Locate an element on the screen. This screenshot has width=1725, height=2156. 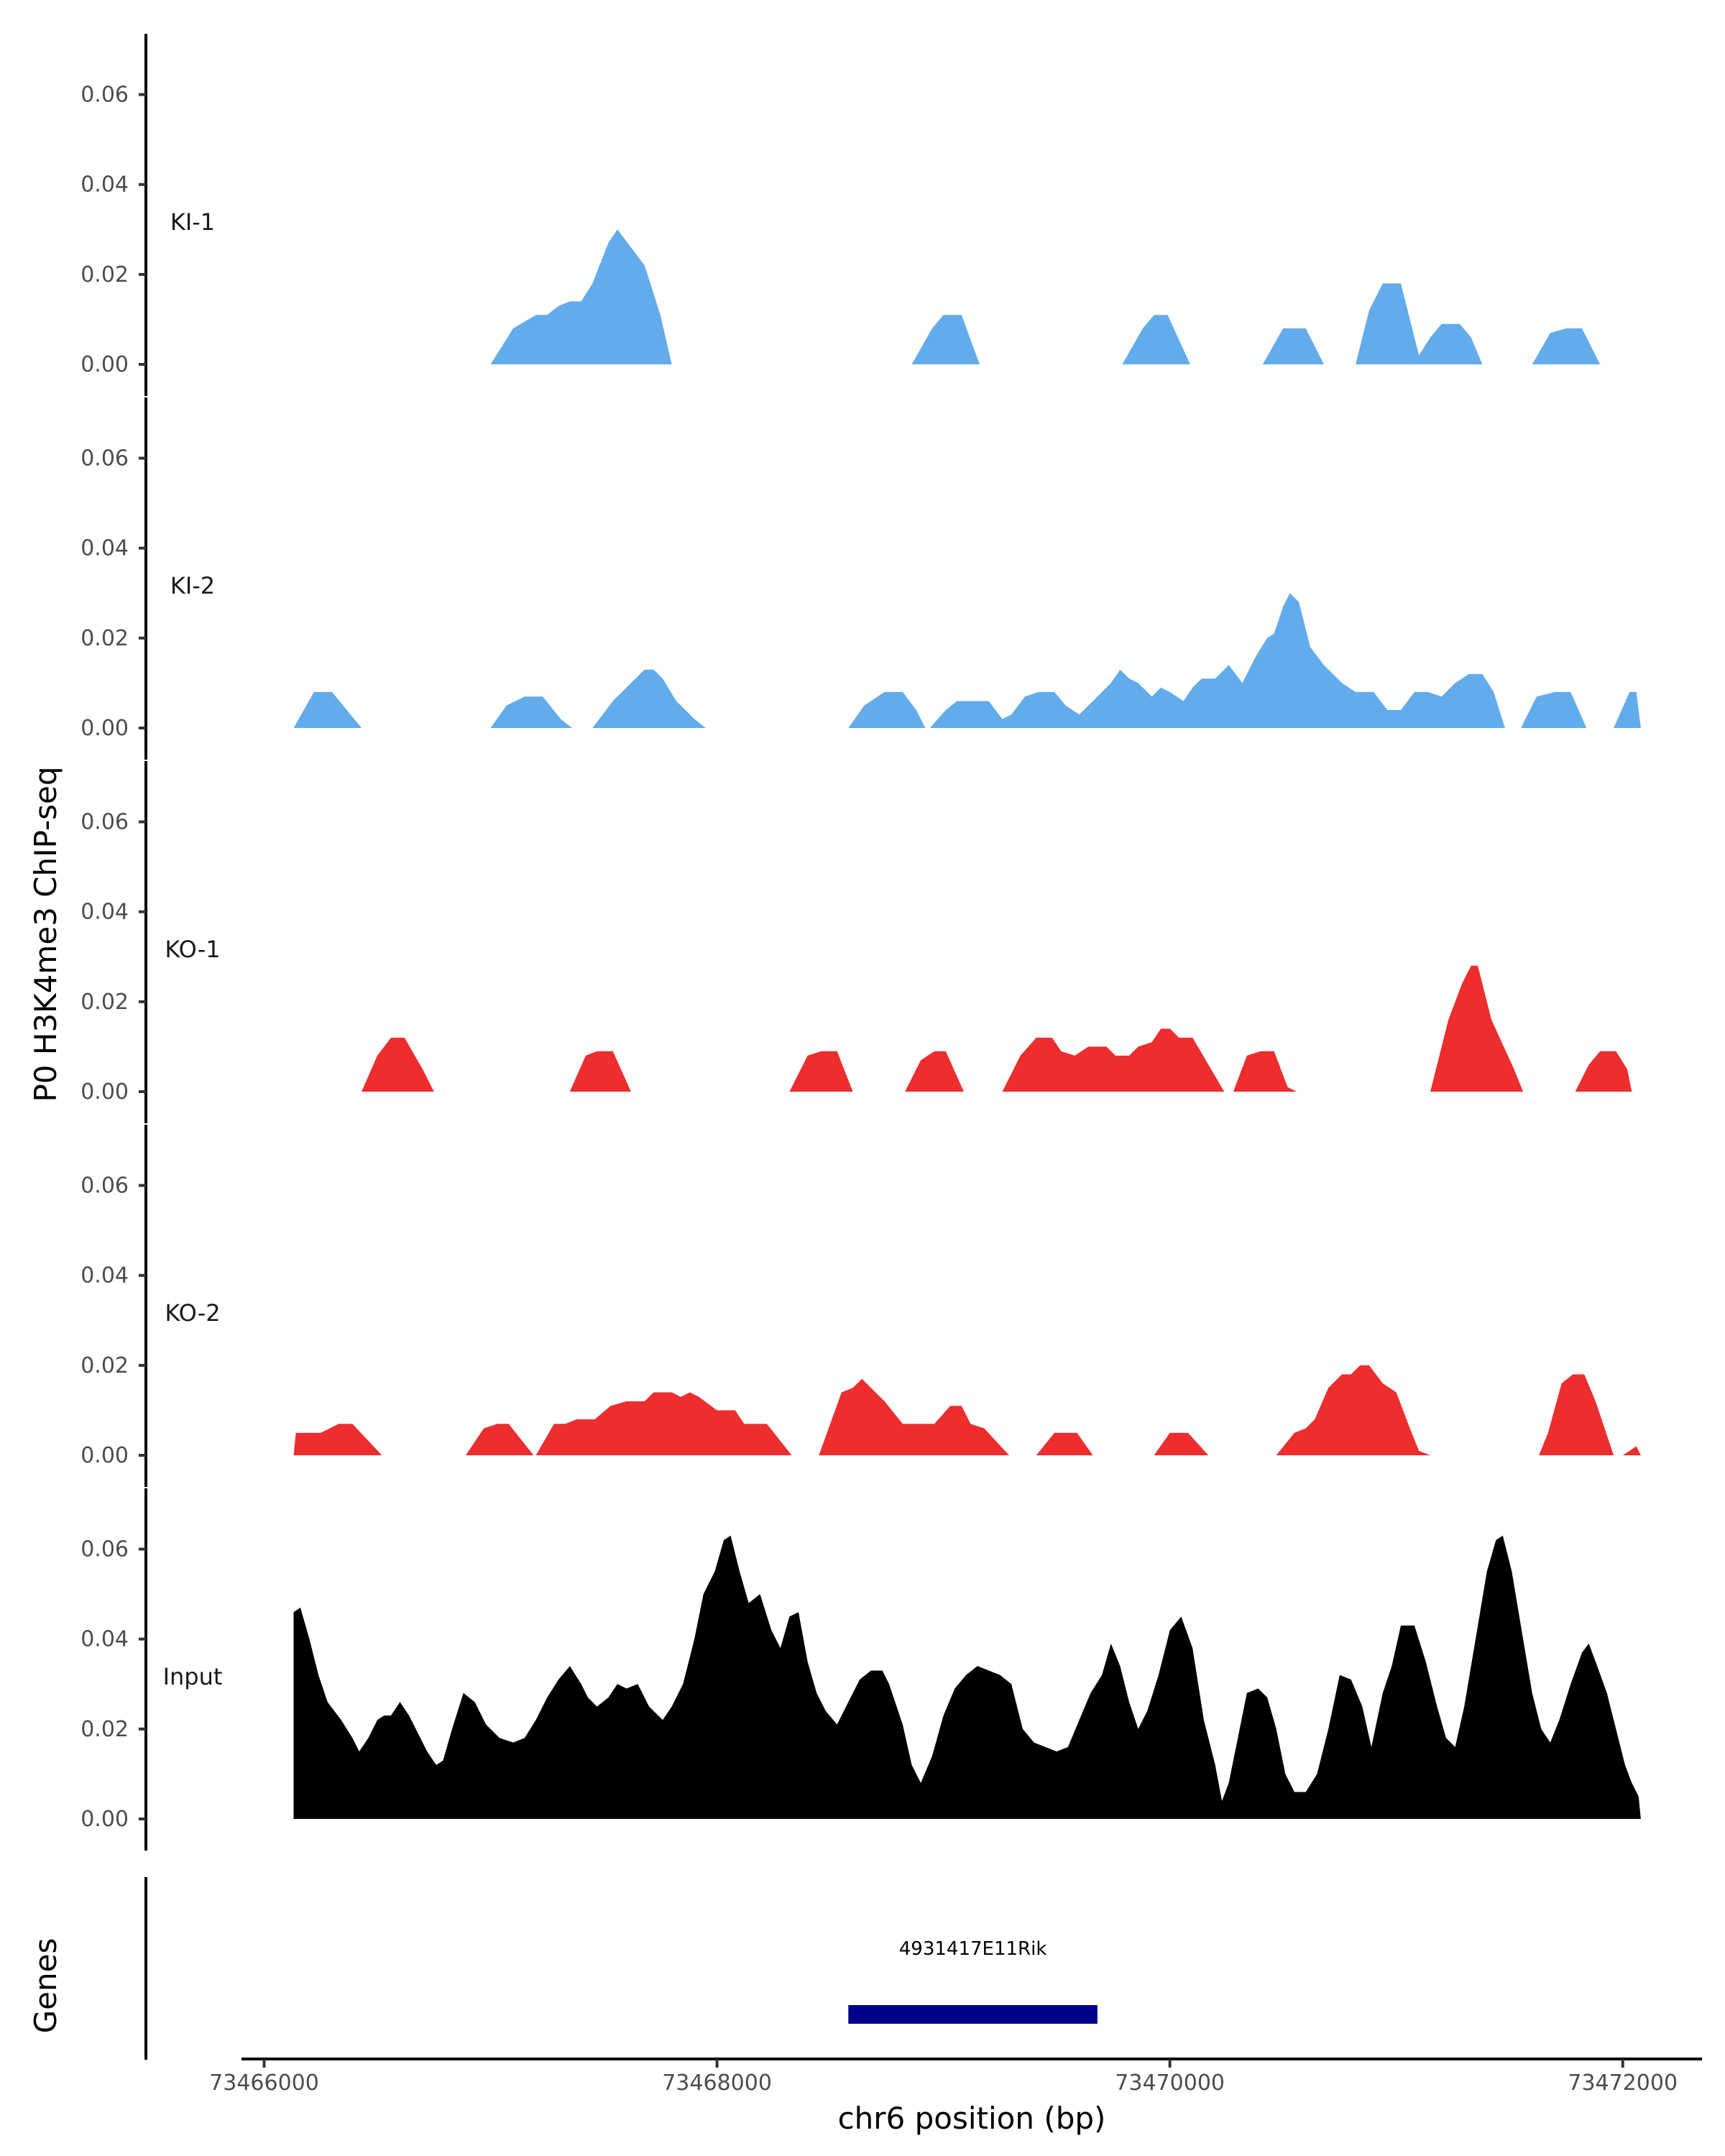
gene-items: 4931417E11Rik is located at coordinates (973, 1981).